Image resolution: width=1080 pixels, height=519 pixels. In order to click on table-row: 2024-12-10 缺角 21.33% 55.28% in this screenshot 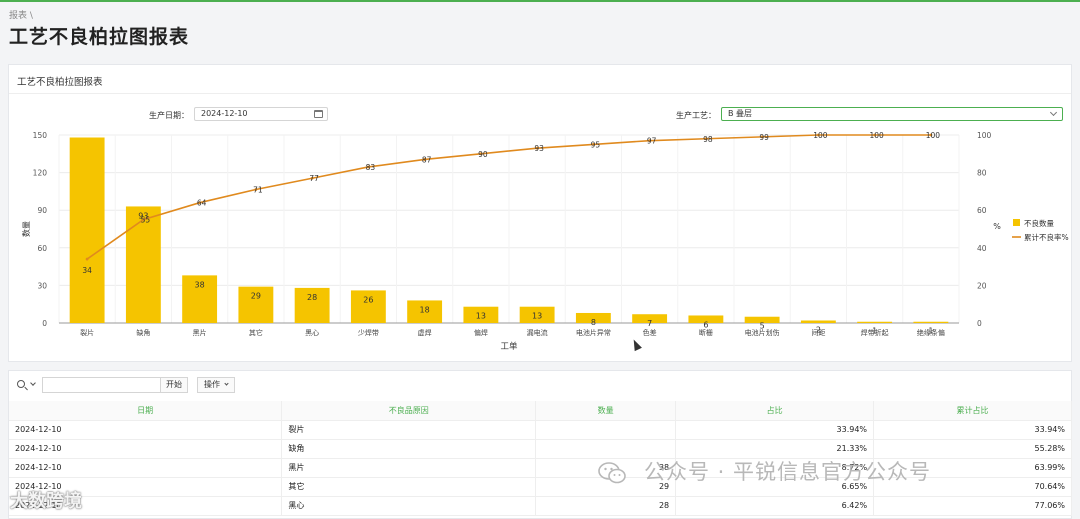, I will do `click(540, 449)`.